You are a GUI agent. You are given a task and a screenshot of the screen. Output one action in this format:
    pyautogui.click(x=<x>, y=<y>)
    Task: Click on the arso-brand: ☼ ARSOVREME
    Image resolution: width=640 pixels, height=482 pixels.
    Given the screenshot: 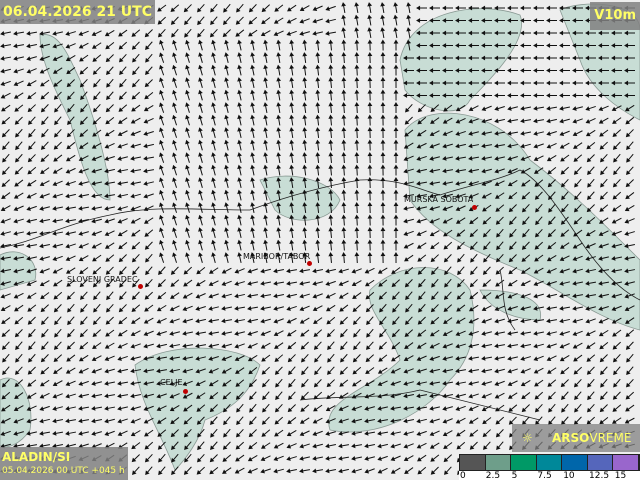 What is the action you would take?
    pyautogui.click(x=576, y=438)
    